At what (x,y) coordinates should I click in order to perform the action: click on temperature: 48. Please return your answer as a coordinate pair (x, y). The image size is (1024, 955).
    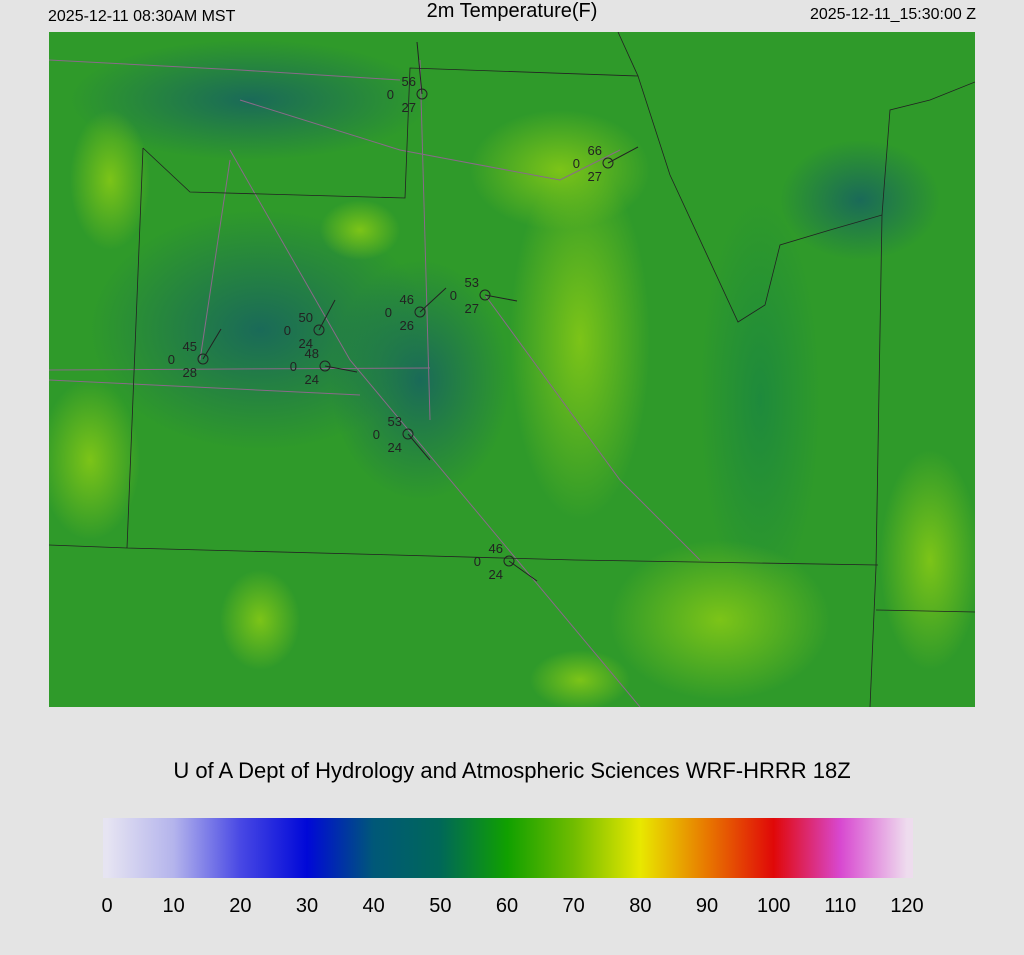
    Looking at the image, I should click on (312, 353).